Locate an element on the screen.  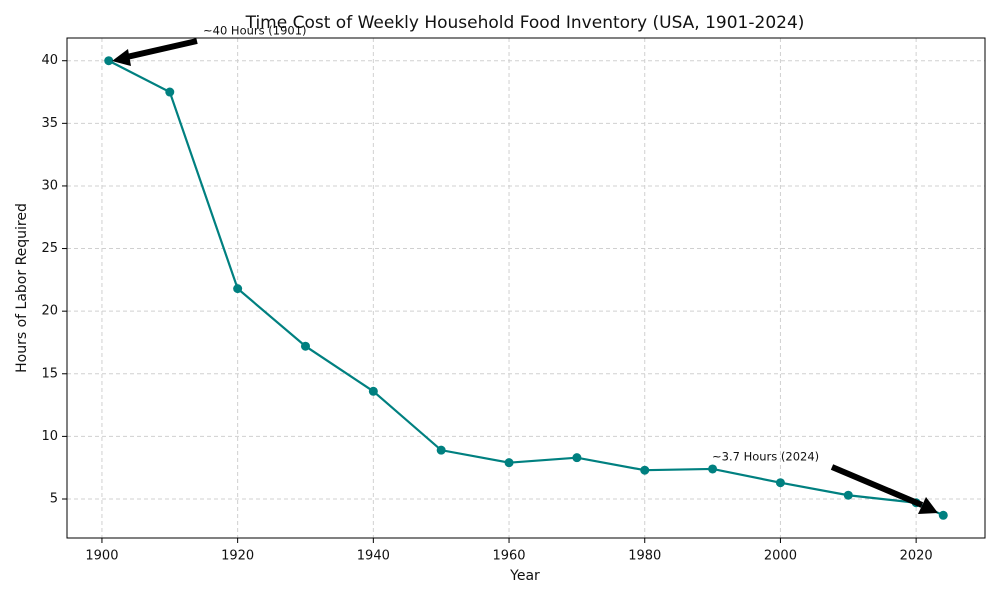
x-tick-label: 2000 is located at coordinates (780, 556).